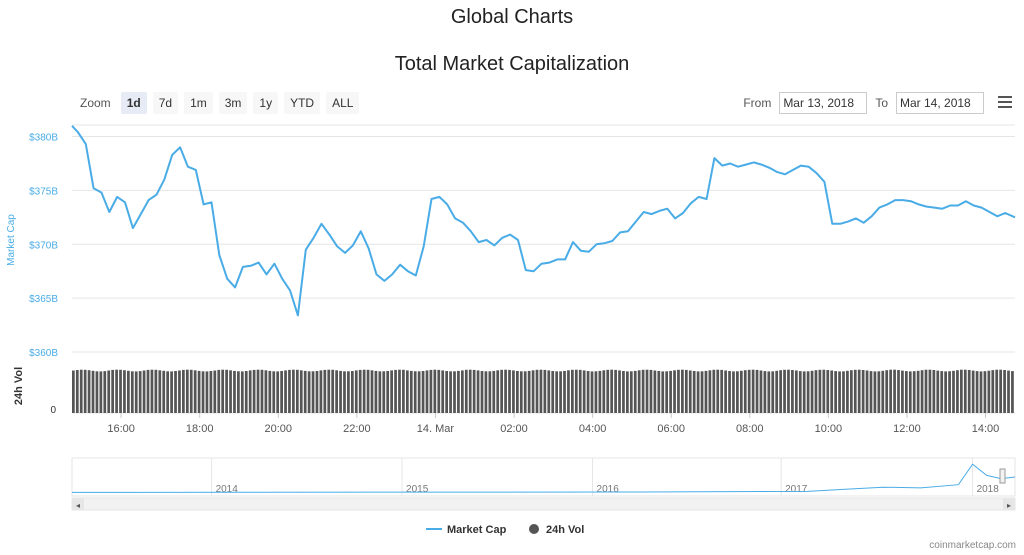 The width and height of the screenshot is (1024, 555). What do you see at coordinates (121, 429) in the screenshot?
I see `x-tick-label: 16:00` at bounding box center [121, 429].